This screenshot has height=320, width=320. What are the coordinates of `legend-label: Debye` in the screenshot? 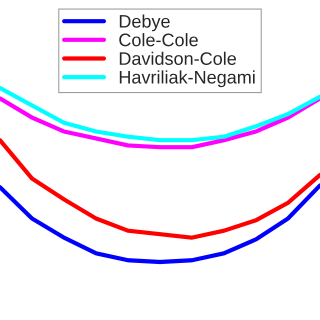 It's located at (145, 23).